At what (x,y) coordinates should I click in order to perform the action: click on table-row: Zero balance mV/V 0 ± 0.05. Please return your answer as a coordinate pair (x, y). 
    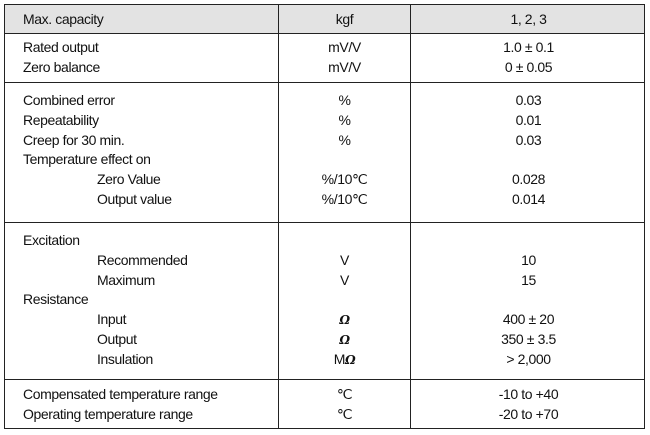
    Looking at the image, I should click on (324, 67).